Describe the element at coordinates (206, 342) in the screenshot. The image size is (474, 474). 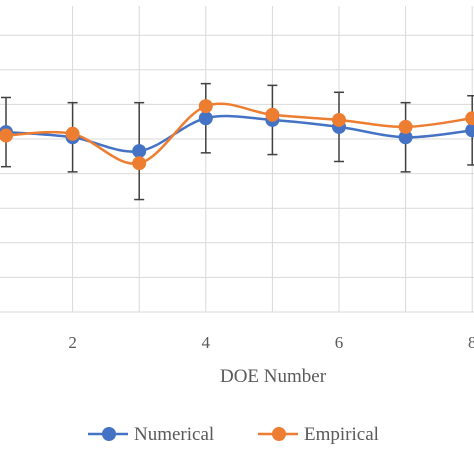
I see `x-tick-label: 4` at that location.